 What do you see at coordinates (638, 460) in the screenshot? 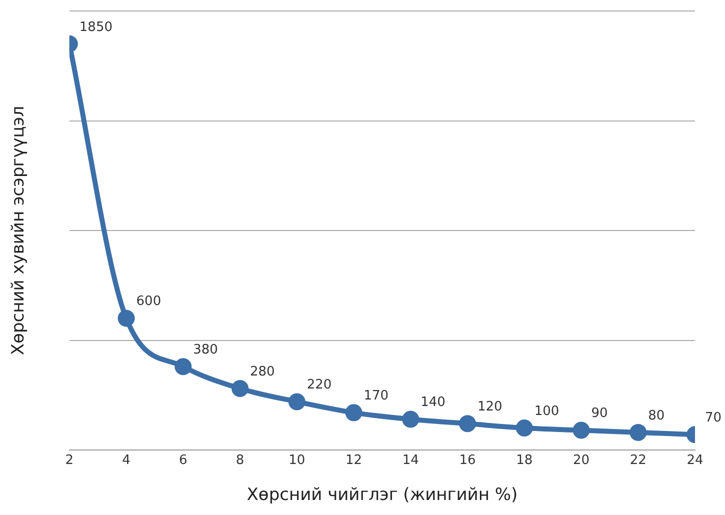
I see `x-tick-label: 22` at bounding box center [638, 460].